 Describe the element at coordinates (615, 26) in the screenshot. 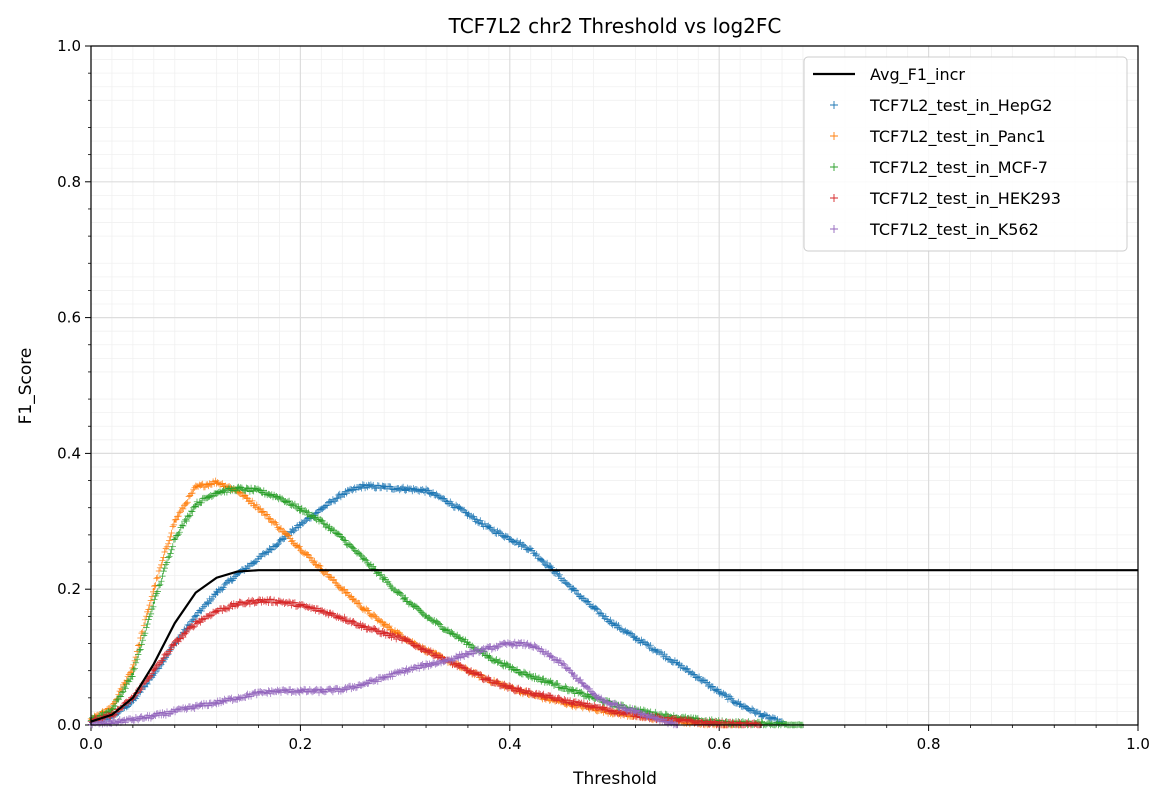

I see `chart-title: TCF7L2 chr2 Threshold vs log2FC` at that location.